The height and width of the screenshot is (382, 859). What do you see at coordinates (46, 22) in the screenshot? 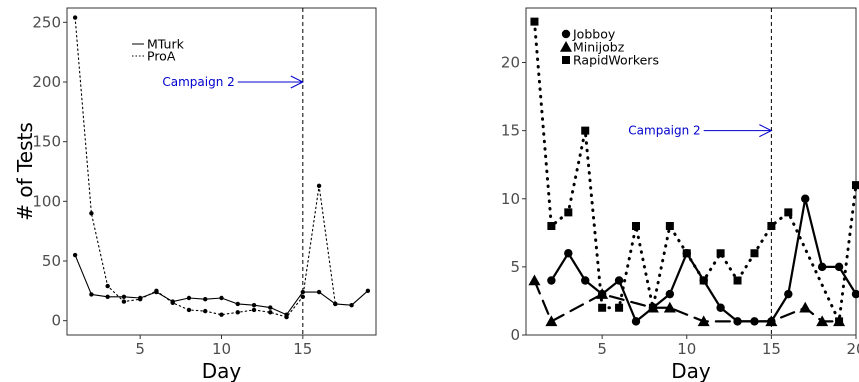
I see `y-tick-label: 250` at bounding box center [46, 22].